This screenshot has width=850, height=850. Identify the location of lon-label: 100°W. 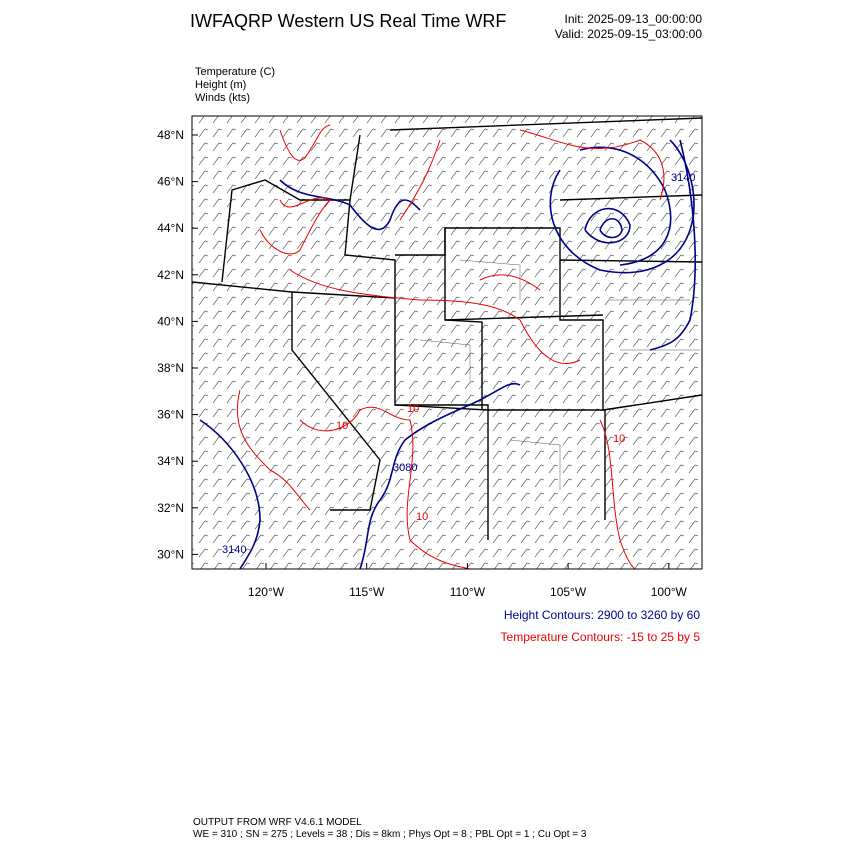
(669, 592).